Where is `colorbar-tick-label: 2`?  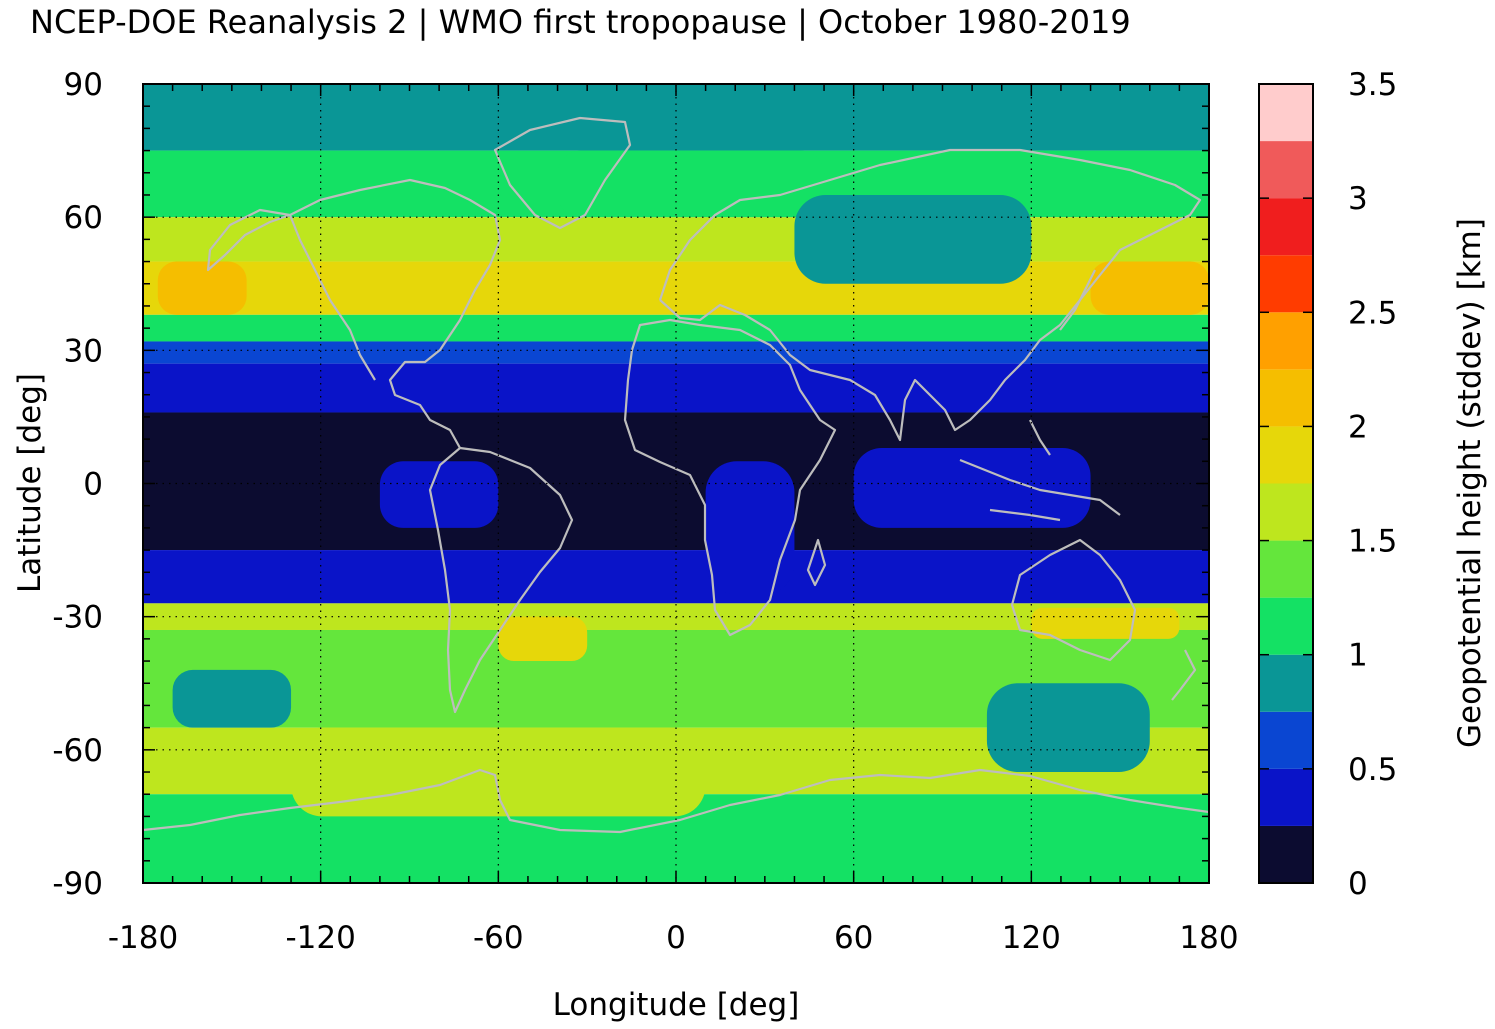 colorbar-tick-label: 2 is located at coordinates (1358, 427).